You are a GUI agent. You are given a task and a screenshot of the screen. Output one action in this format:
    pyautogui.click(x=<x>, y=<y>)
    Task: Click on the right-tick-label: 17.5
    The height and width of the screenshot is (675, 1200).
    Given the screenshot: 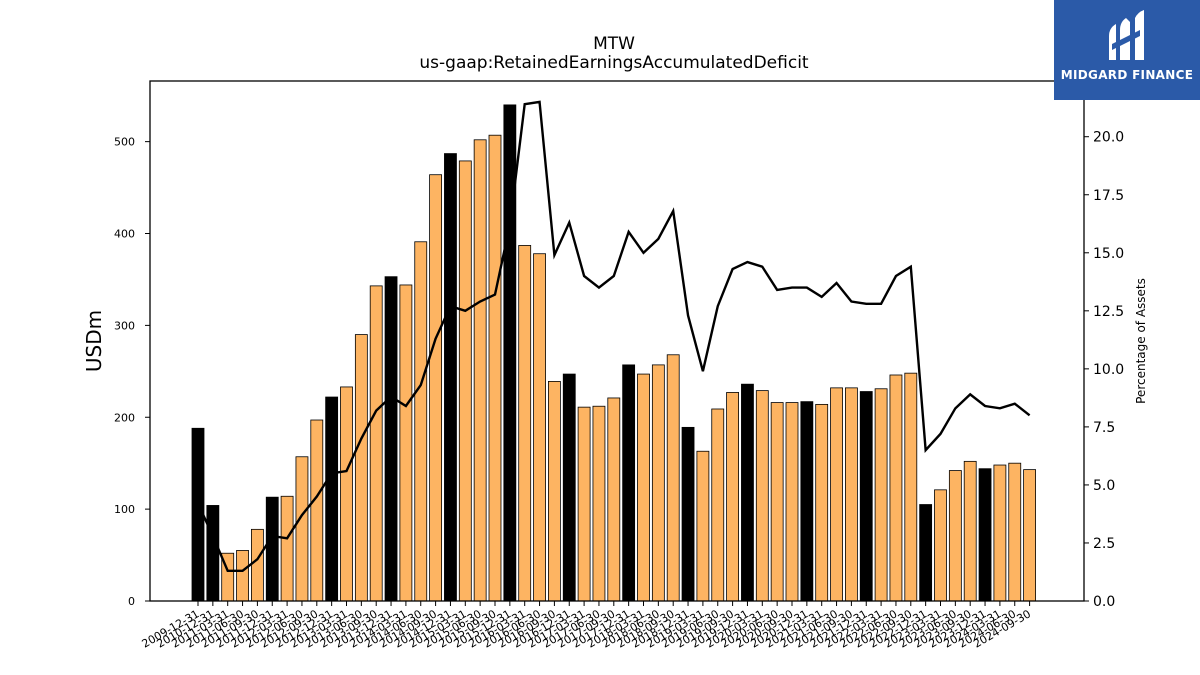 What is the action you would take?
    pyautogui.click(x=1108, y=196)
    